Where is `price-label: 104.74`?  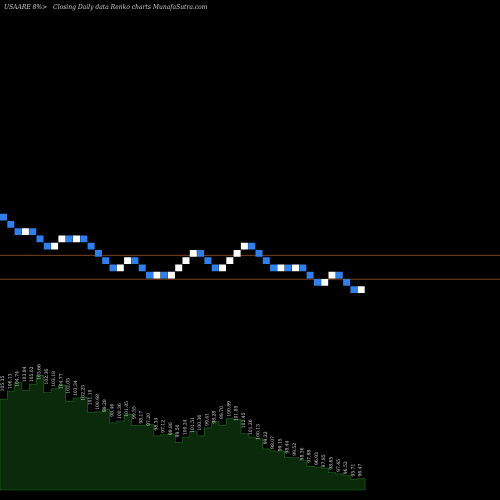
price-label: 104.74 is located at coordinates (18, 379).